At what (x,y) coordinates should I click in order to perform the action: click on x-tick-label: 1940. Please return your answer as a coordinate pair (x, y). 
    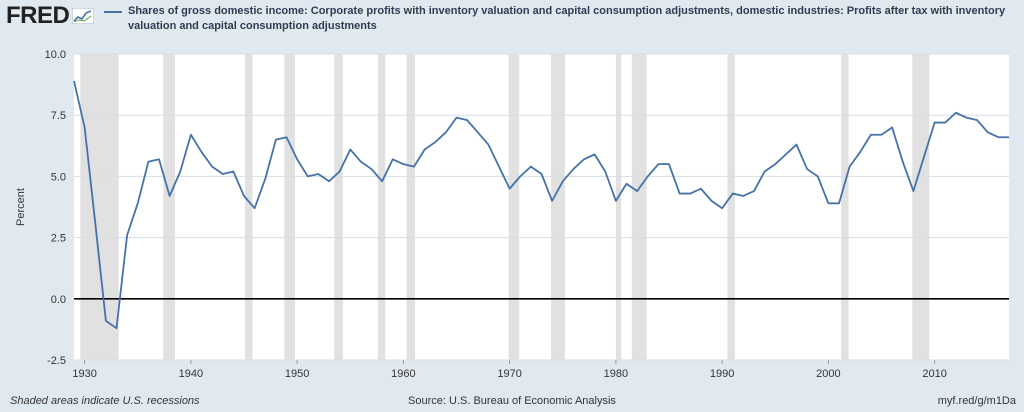
    Looking at the image, I should click on (191, 374).